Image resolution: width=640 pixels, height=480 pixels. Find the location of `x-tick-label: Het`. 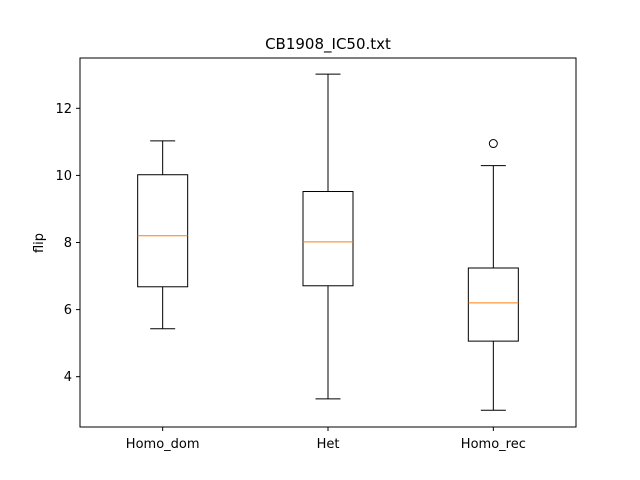

x-tick-label: Het is located at coordinates (328, 444).